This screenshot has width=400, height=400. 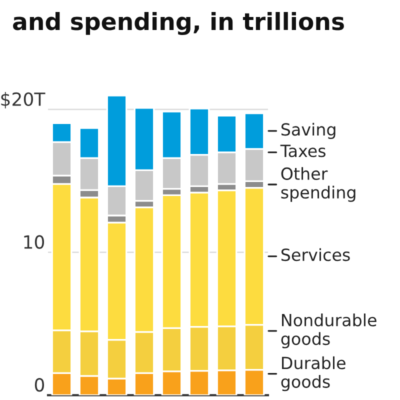 I want to click on y-tick-label: 10, so click(x=34, y=242).